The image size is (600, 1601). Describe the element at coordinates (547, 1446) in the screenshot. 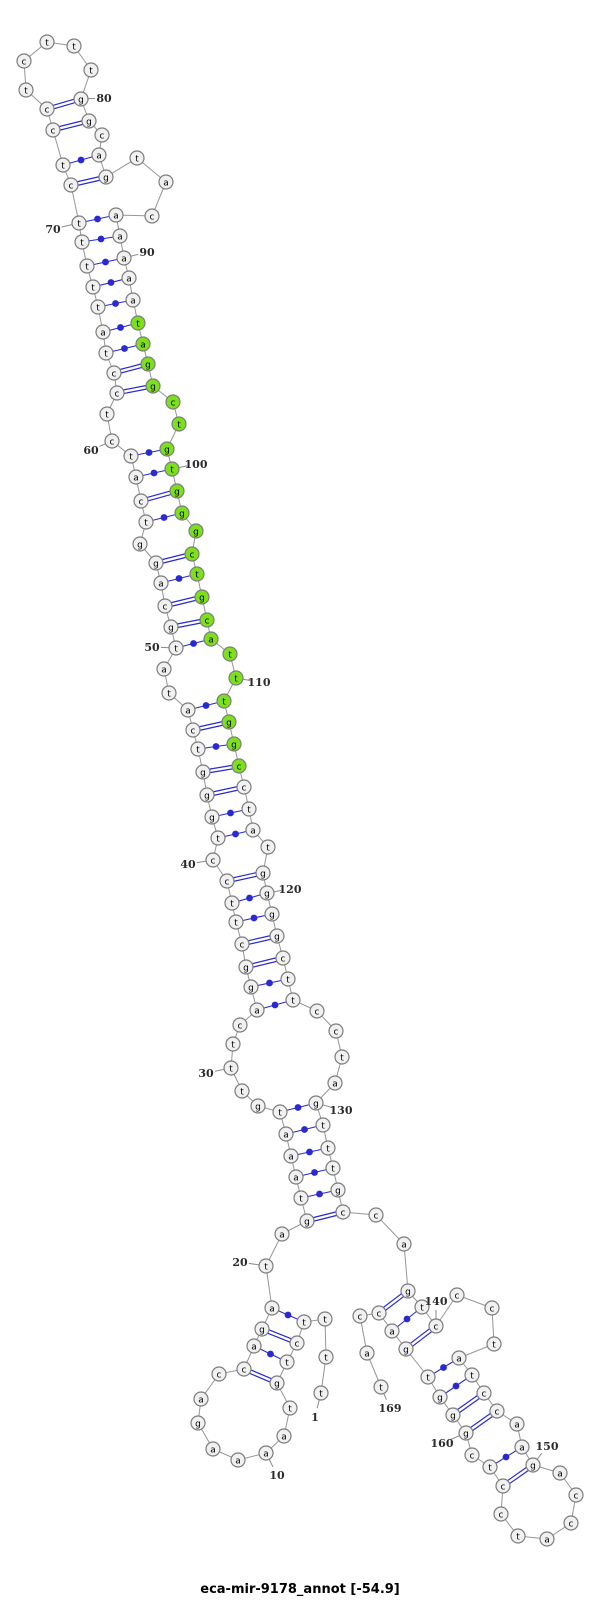

I see `position-label-150: 150` at that location.